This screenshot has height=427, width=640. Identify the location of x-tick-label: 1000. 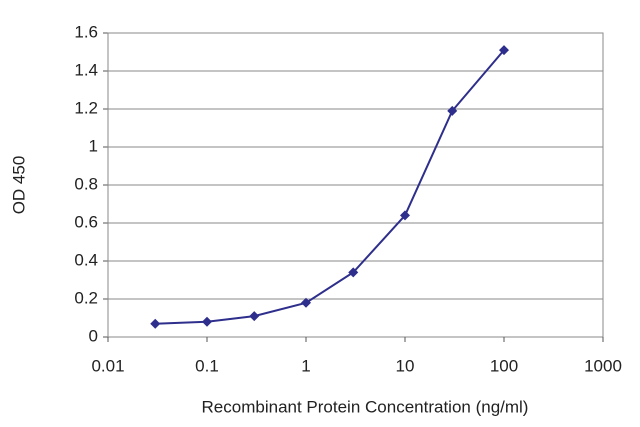
(603, 365).